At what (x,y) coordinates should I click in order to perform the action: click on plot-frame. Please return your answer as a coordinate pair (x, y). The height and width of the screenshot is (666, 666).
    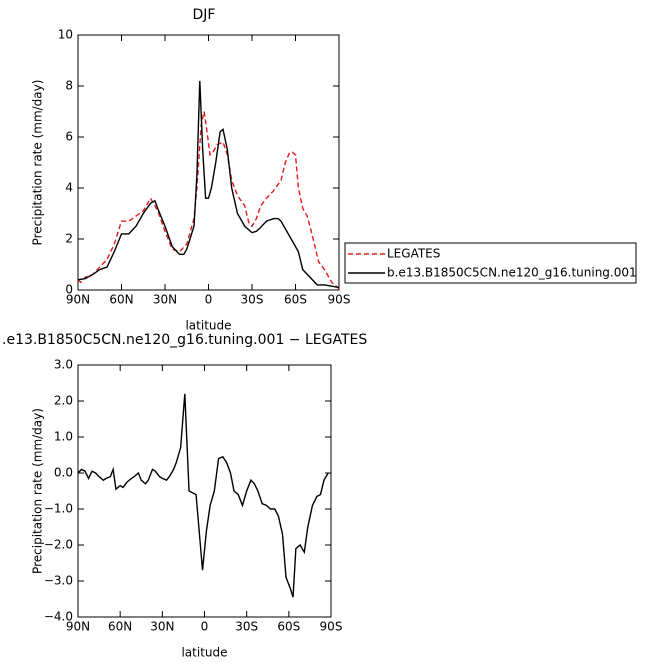
    Looking at the image, I should click on (204, 491).